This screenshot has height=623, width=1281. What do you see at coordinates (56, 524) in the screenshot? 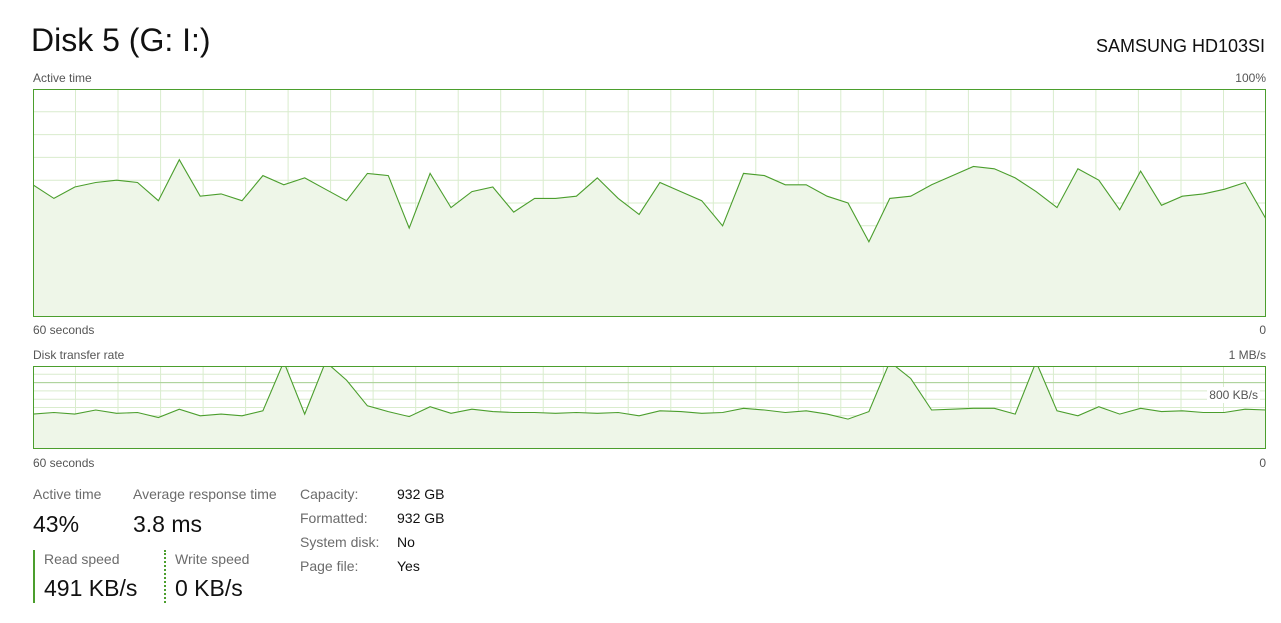
I see `active-time-stat-value: 43%` at bounding box center [56, 524].